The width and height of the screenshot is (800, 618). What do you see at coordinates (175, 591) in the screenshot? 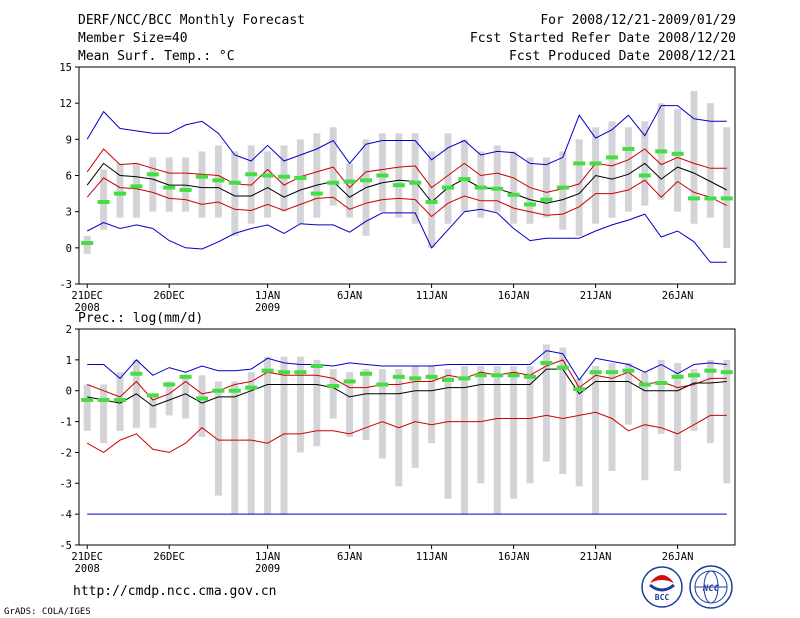
I see `source-url: http://cmdp.ncc.cma.gov.cn` at bounding box center [175, 591].